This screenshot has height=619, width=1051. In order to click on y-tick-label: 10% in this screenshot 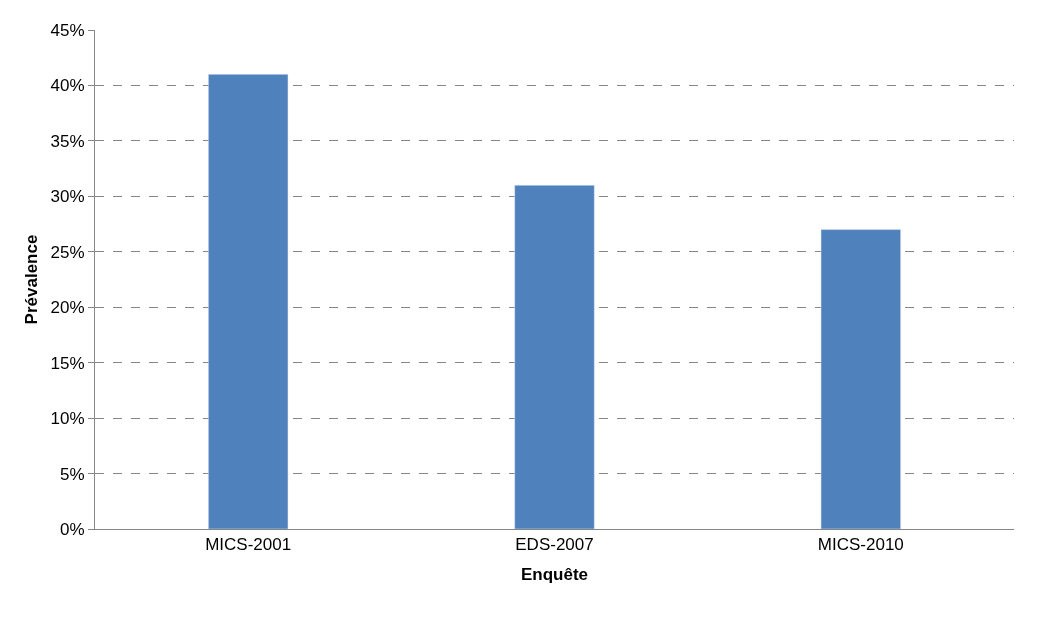, I will do `click(67, 419)`.